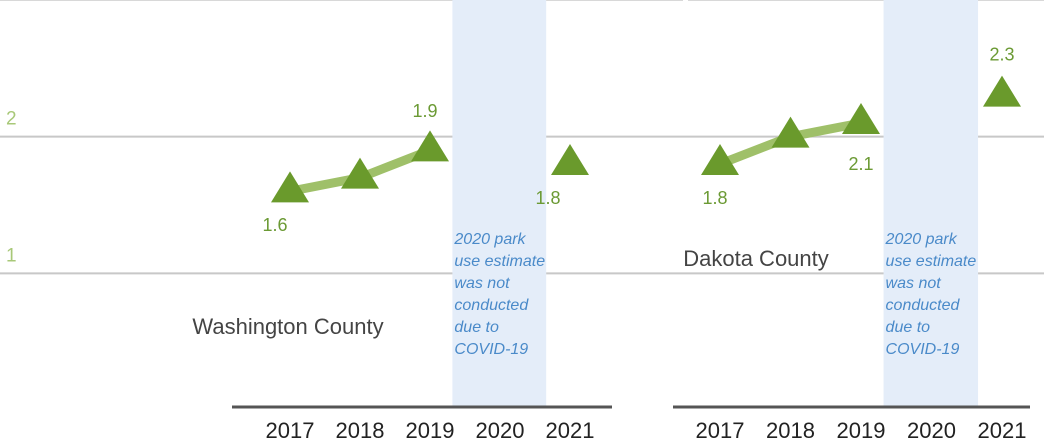 The height and width of the screenshot is (445, 1044). I want to click on data-label: 1.6, so click(274, 225).